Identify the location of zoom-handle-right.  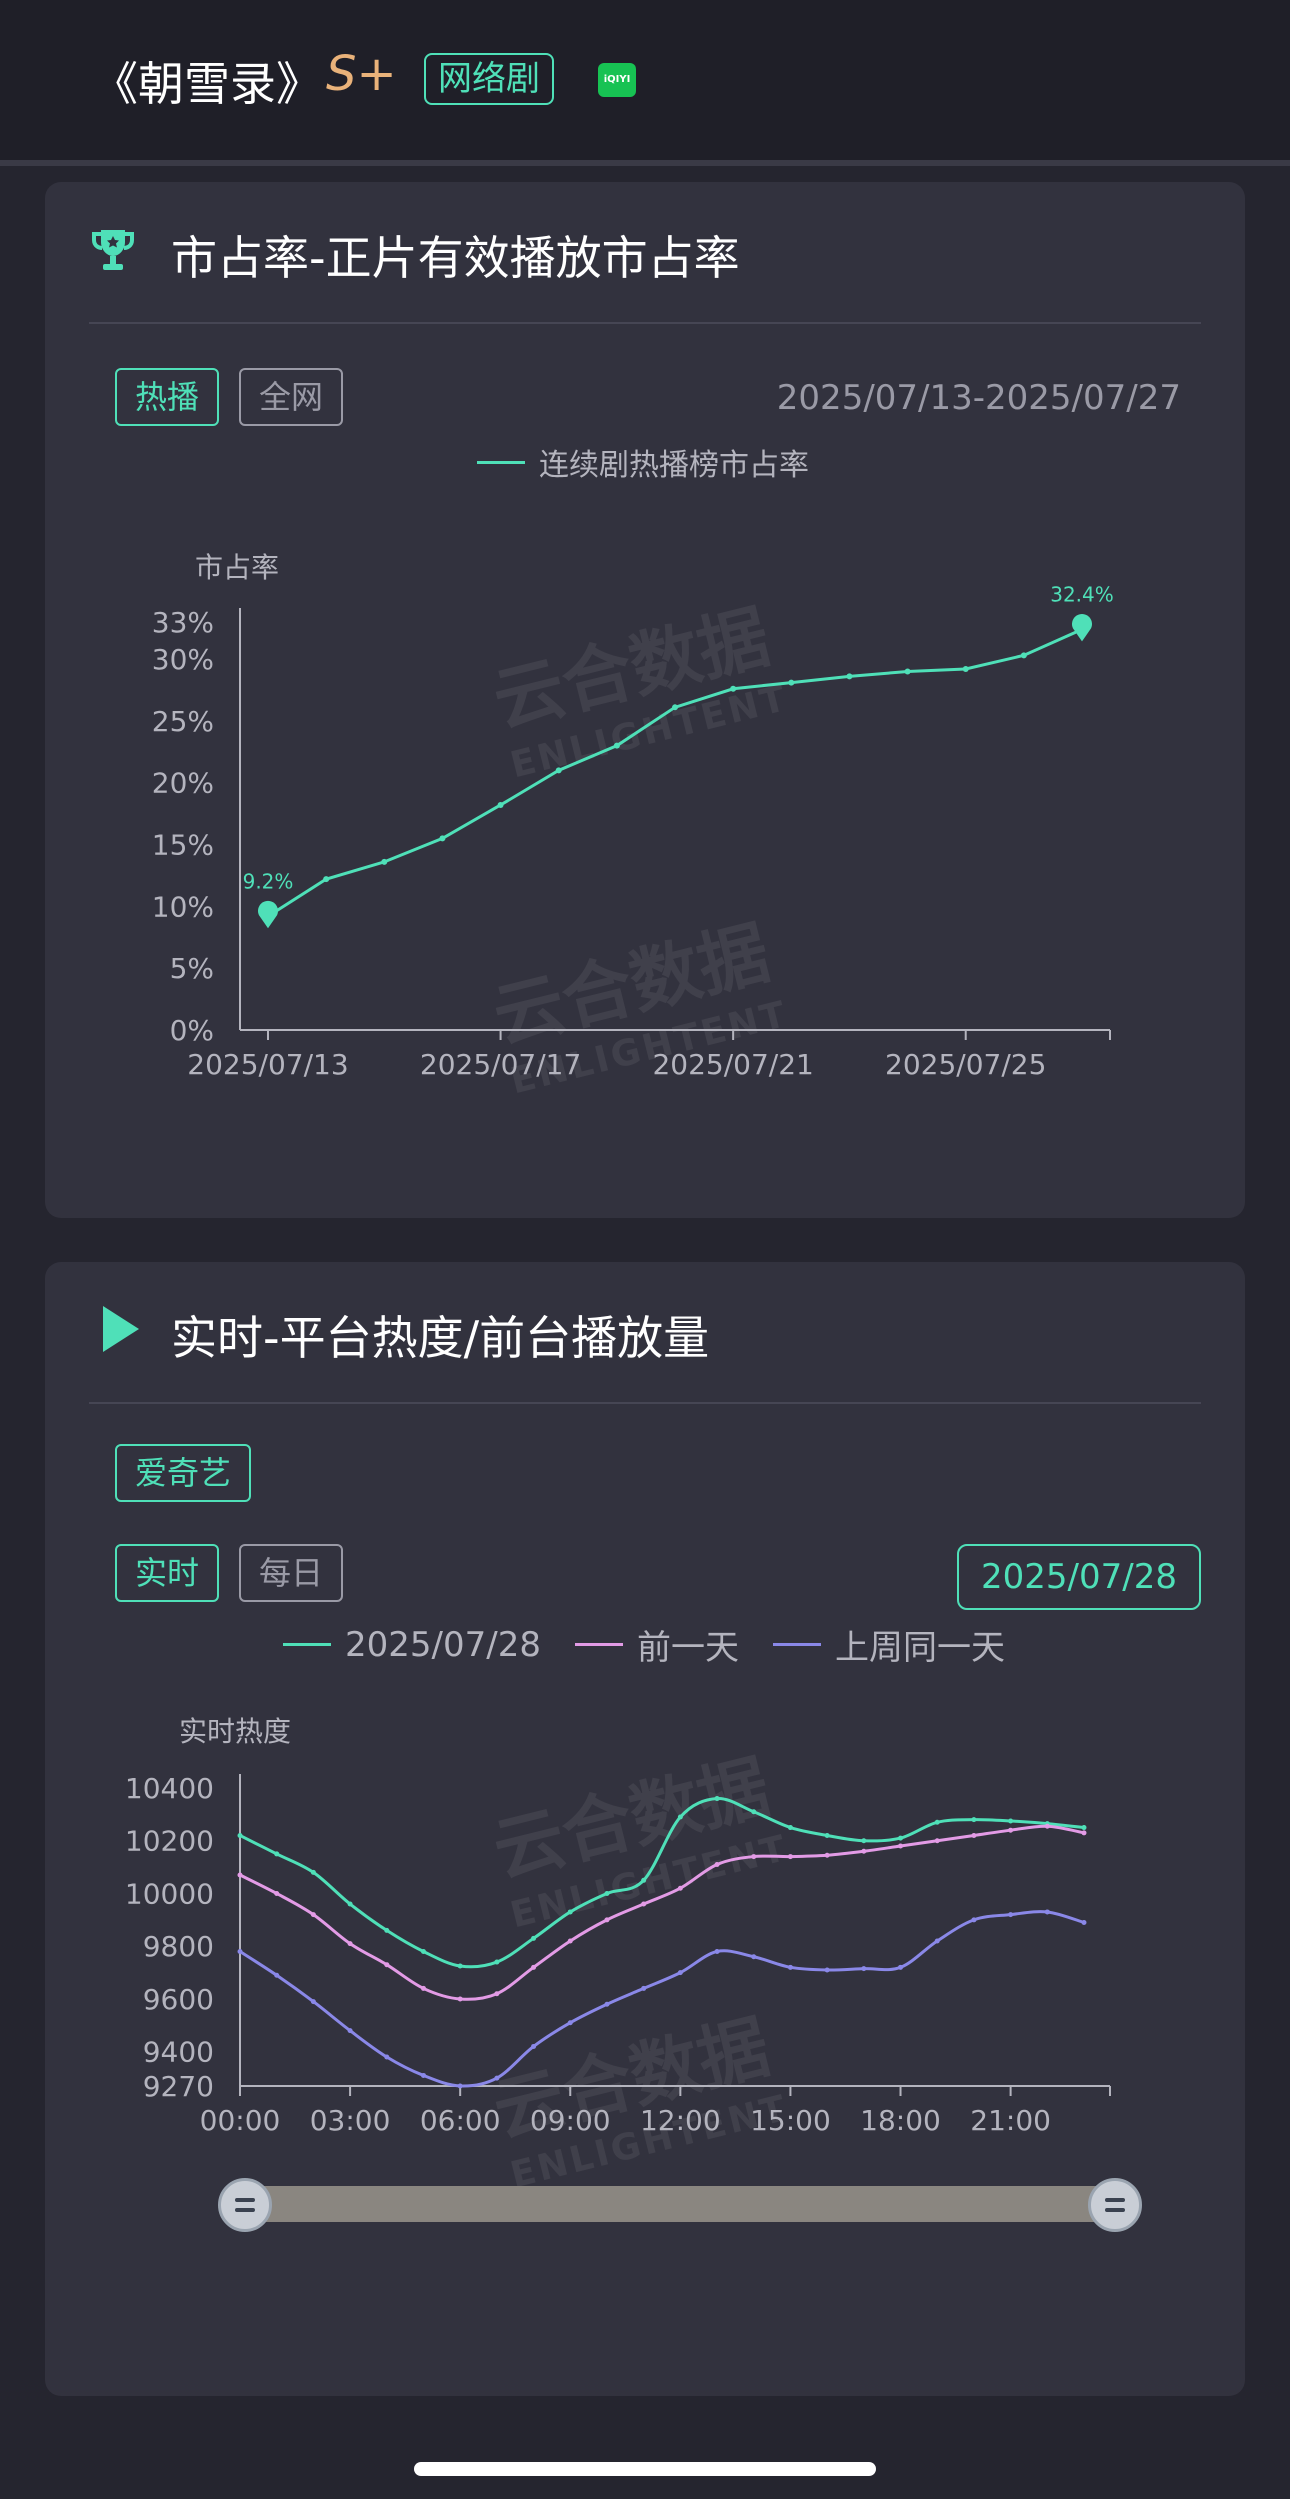
(1115, 2205).